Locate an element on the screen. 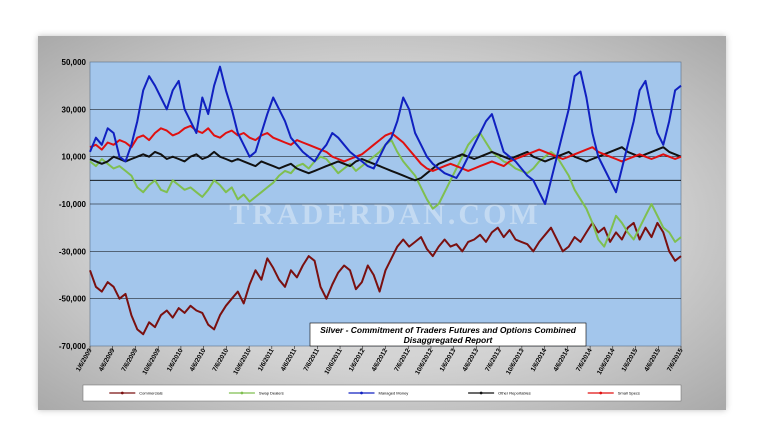 Image resolution: width=765 pixels, height=430 pixels. x-tick-label: 10/6/2013 is located at coordinates (515, 361).